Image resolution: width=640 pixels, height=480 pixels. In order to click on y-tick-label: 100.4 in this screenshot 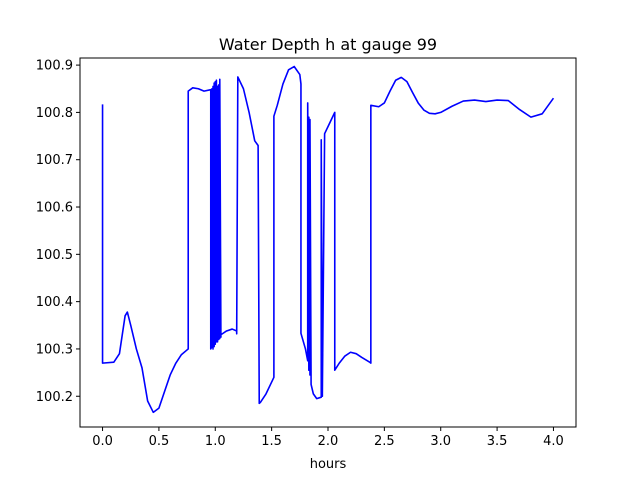, I will do `click(54, 302)`.